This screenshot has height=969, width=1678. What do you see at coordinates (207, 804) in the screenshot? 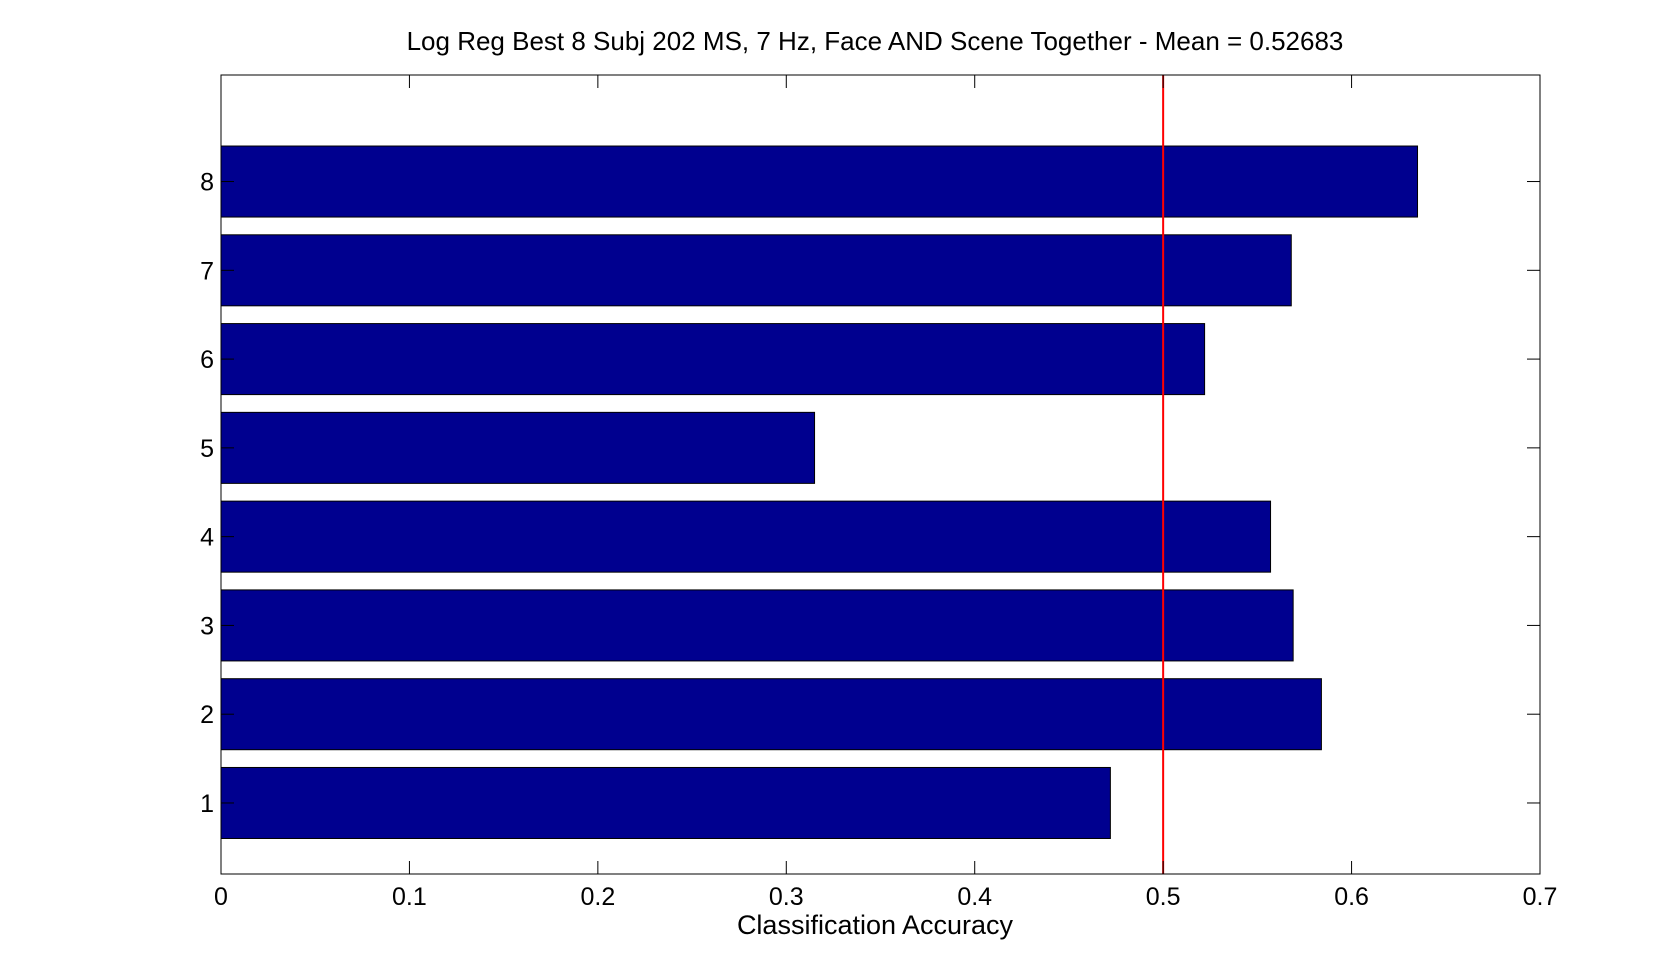
I see `y-tick-label-1: 1` at bounding box center [207, 804].